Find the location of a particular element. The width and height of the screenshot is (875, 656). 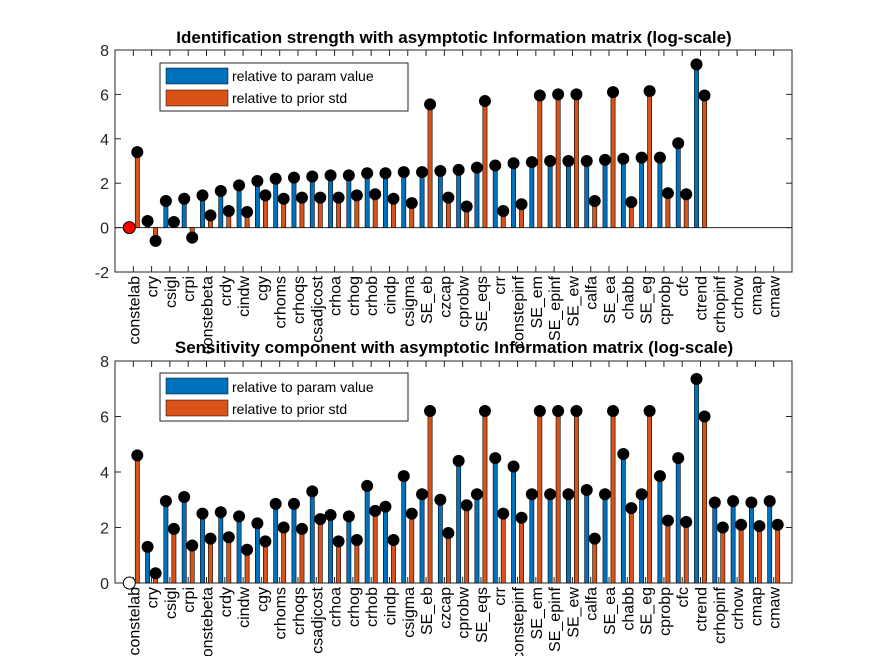

x-tick-label: SE_ea is located at coordinates (610, 611).